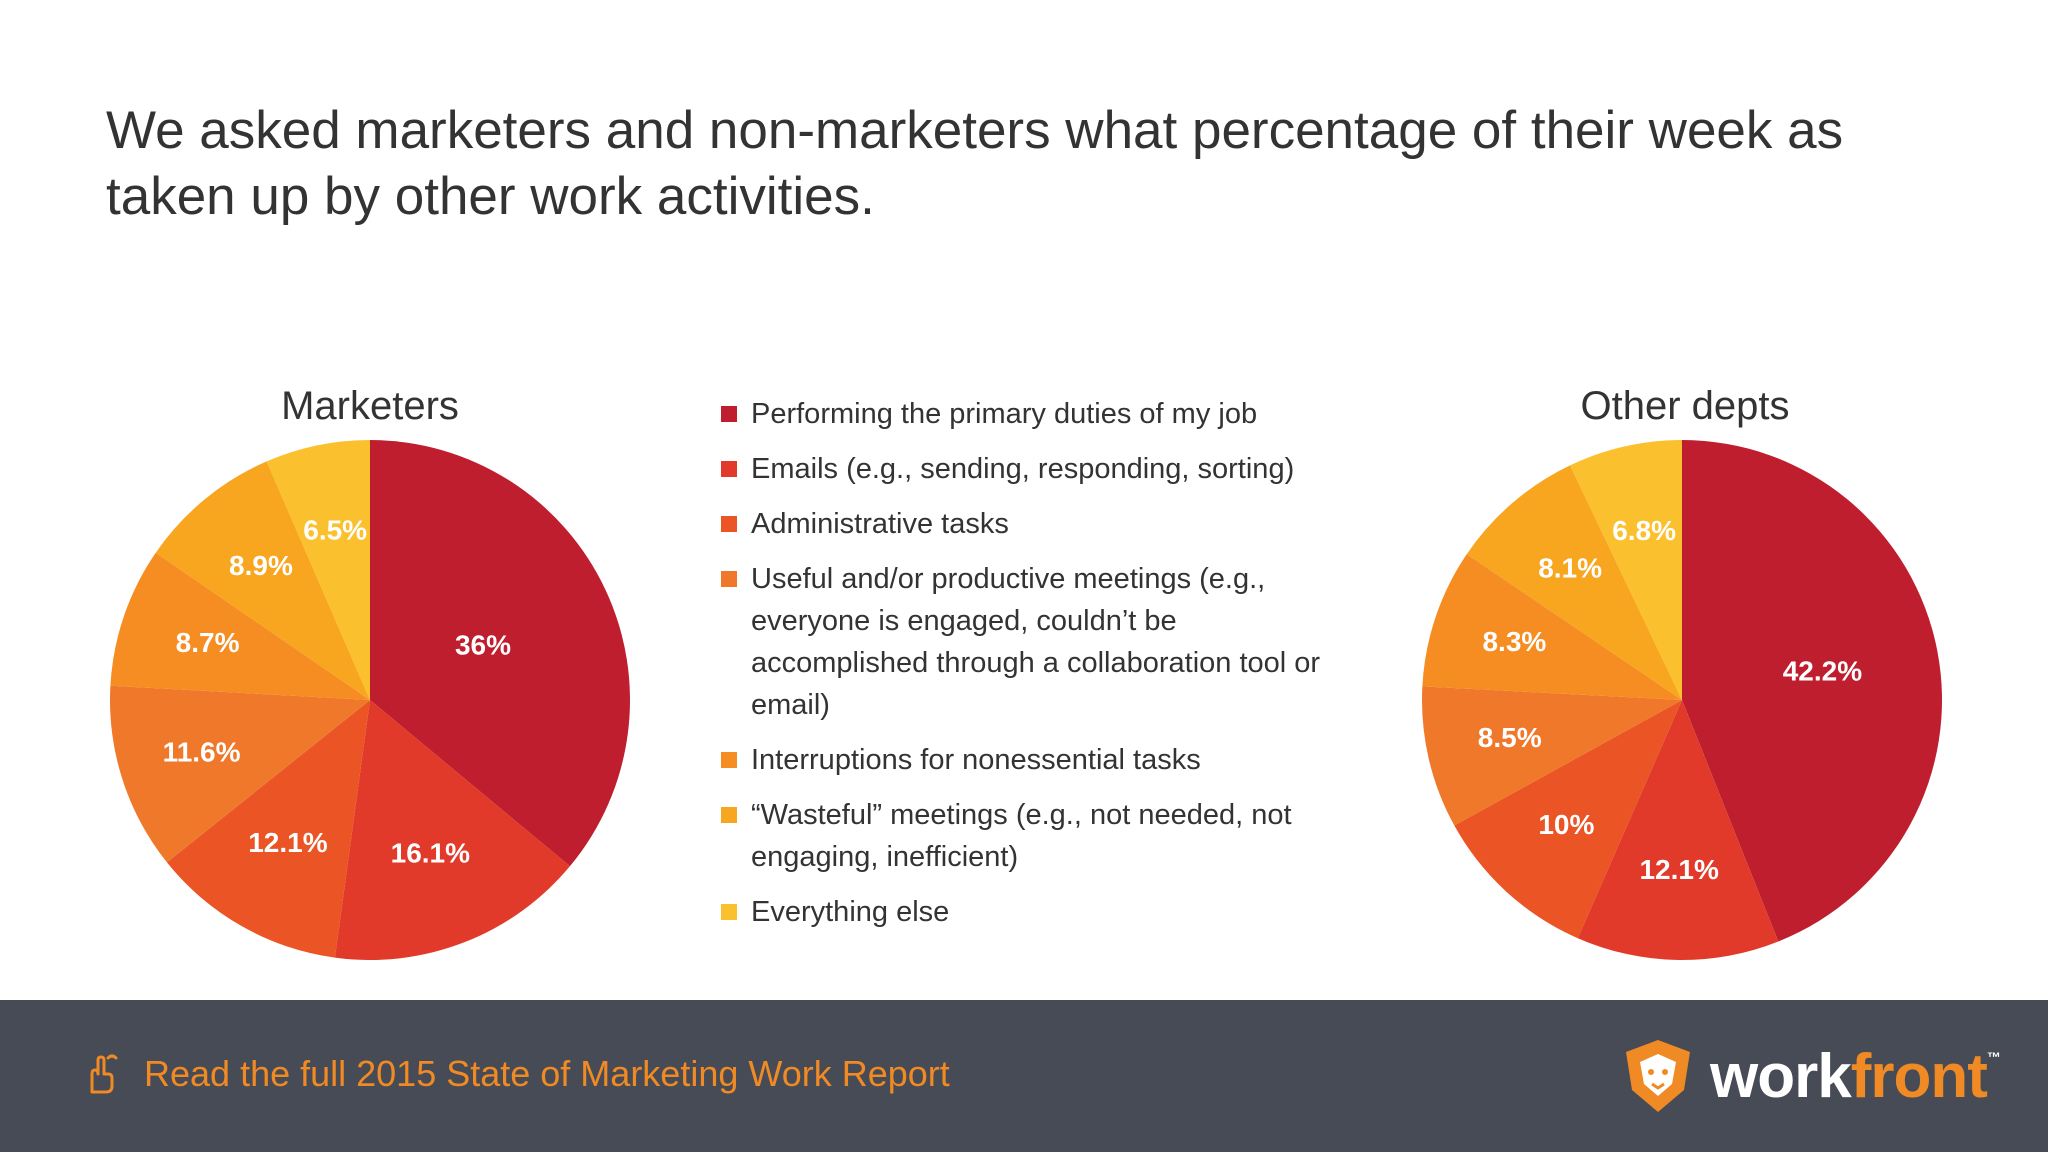 The height and width of the screenshot is (1152, 2048). I want to click on other-depts-slice-label-7: 6.8%, so click(1644, 530).